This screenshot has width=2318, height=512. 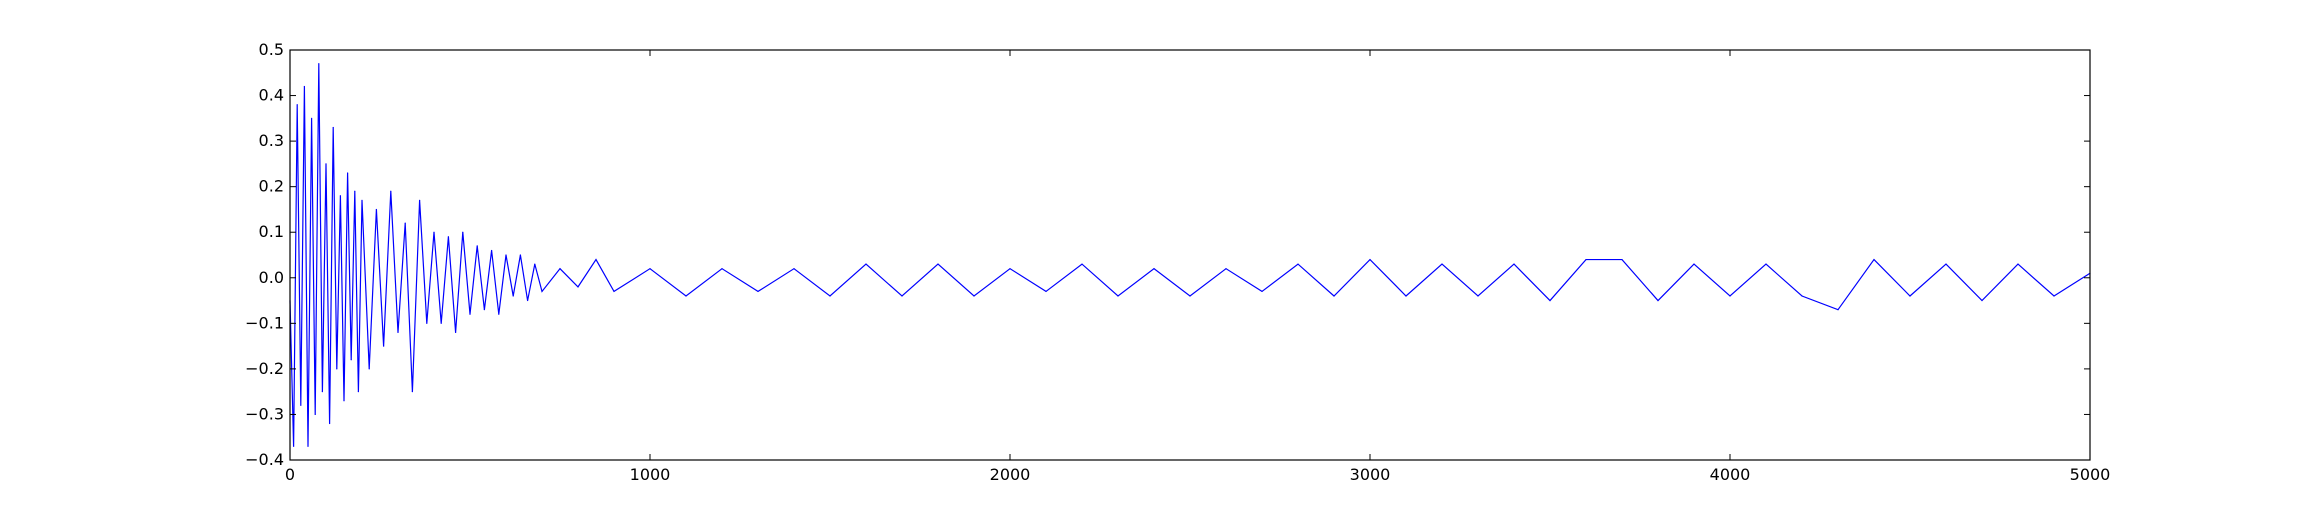 What do you see at coordinates (1370, 474) in the screenshot?
I see `x-tick-label: 3000` at bounding box center [1370, 474].